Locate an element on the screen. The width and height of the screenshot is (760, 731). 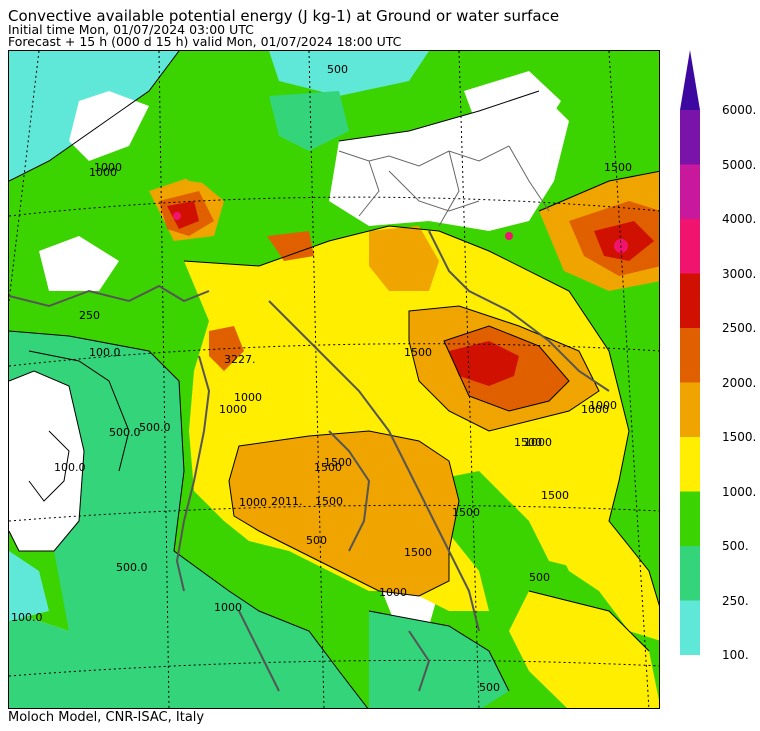
contour-label: 3227. is located at coordinates (240, 359).